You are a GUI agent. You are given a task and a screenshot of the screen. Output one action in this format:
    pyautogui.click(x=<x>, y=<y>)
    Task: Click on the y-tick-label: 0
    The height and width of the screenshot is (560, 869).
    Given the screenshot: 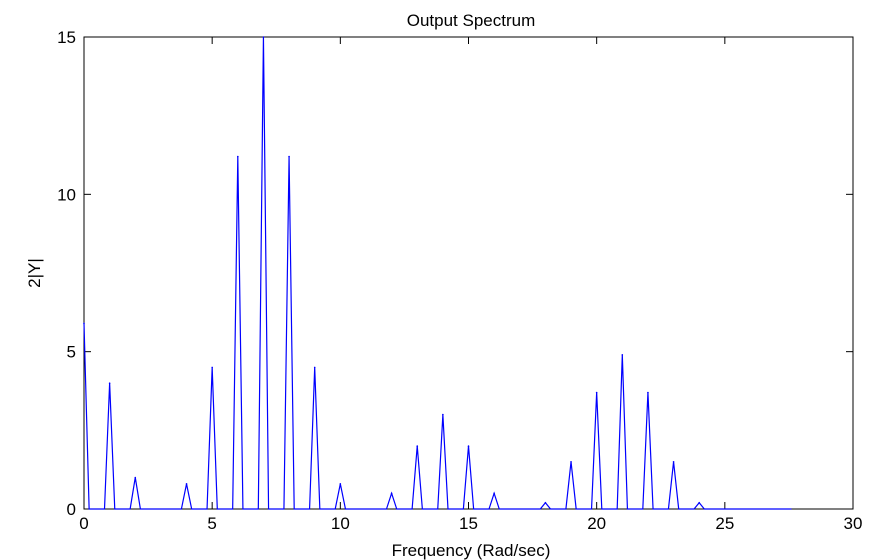 What is the action you would take?
    pyautogui.click(x=71, y=509)
    